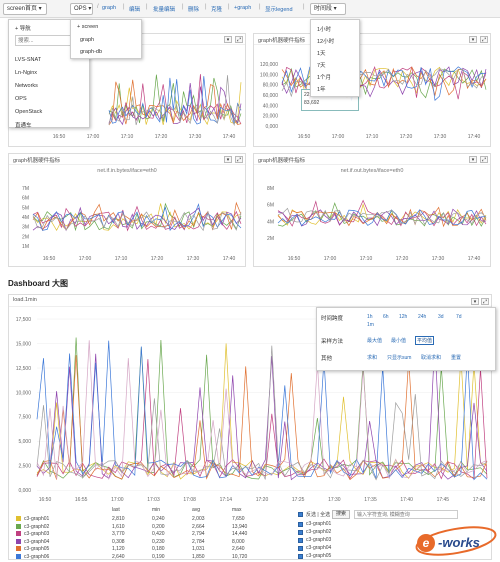  Describe the element at coordinates (18, 556) in the screenshot. I see `legend-color-swatch` at that location.